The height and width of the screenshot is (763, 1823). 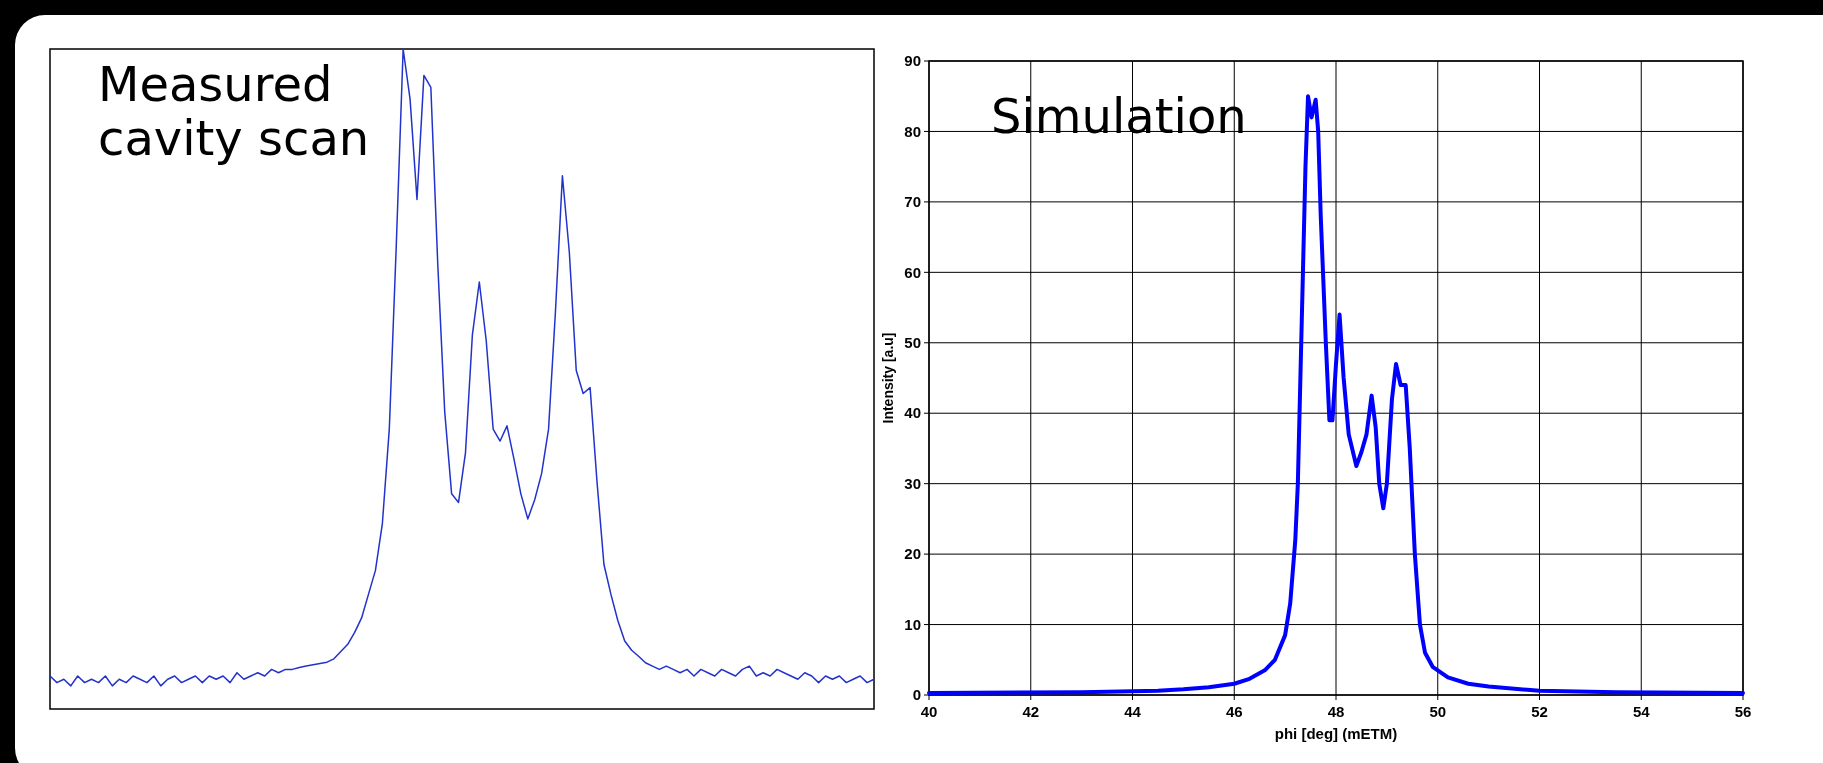 I want to click on y-axis-title: Intensity [a.u], so click(x=888, y=378).